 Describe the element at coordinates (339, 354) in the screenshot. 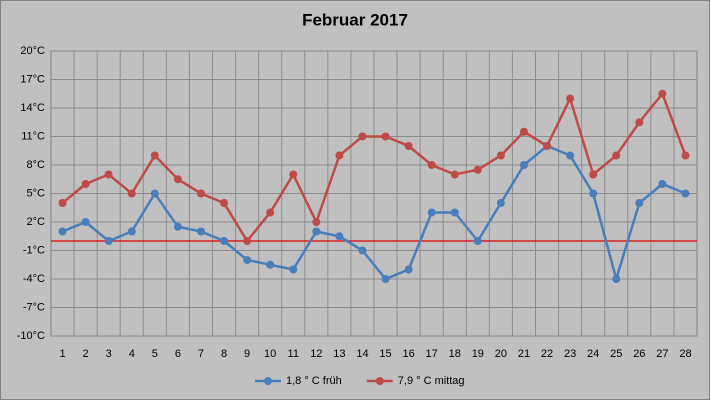

I see `x-tick-label: 13` at that location.